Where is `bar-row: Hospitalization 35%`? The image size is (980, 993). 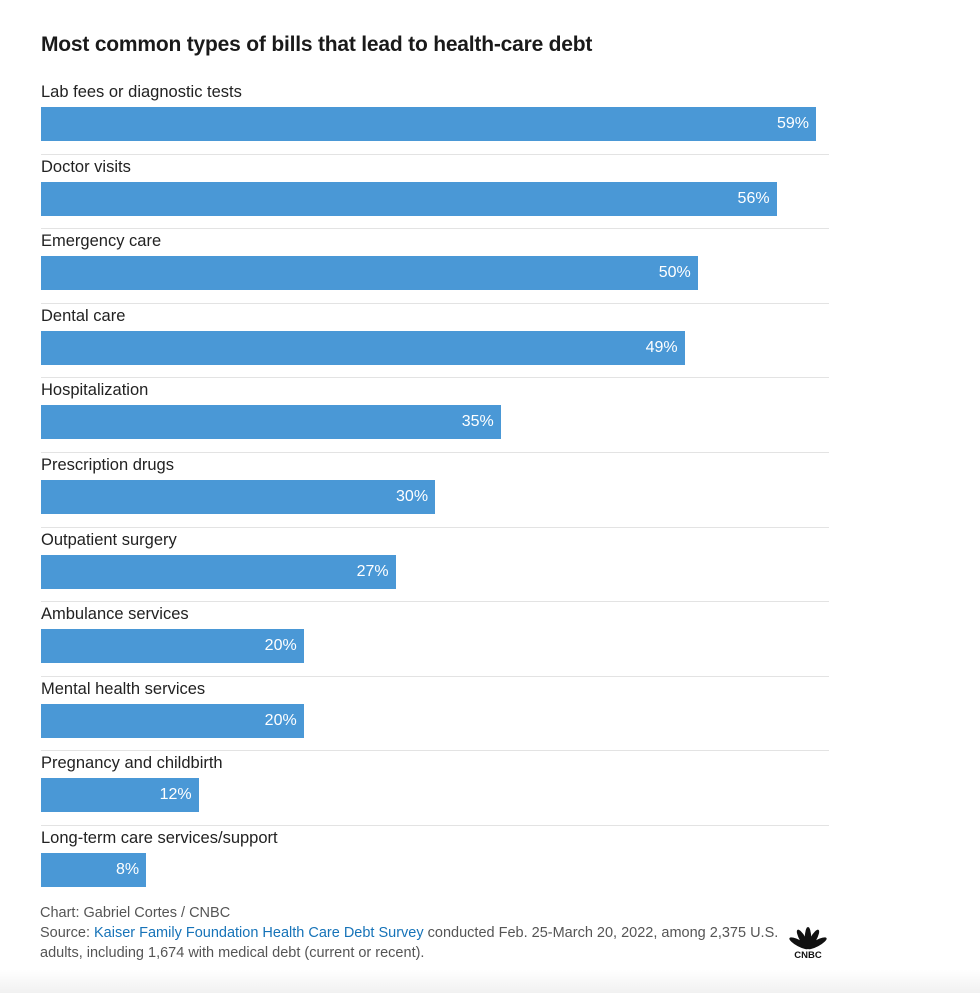 bar-row: Hospitalization 35% is located at coordinates (435, 415).